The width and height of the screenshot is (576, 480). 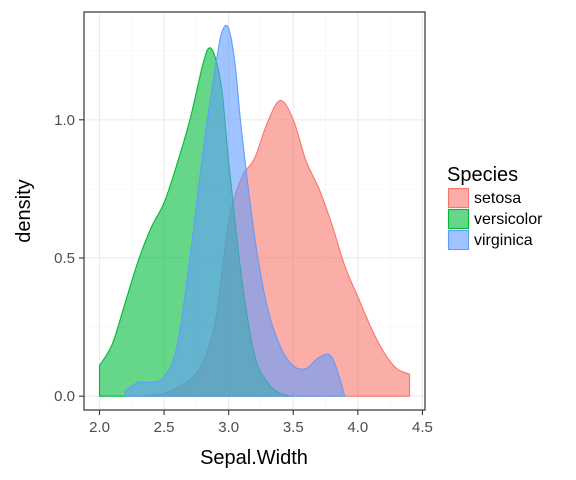 I want to click on x-tick-label: 2.5, so click(x=164, y=427).